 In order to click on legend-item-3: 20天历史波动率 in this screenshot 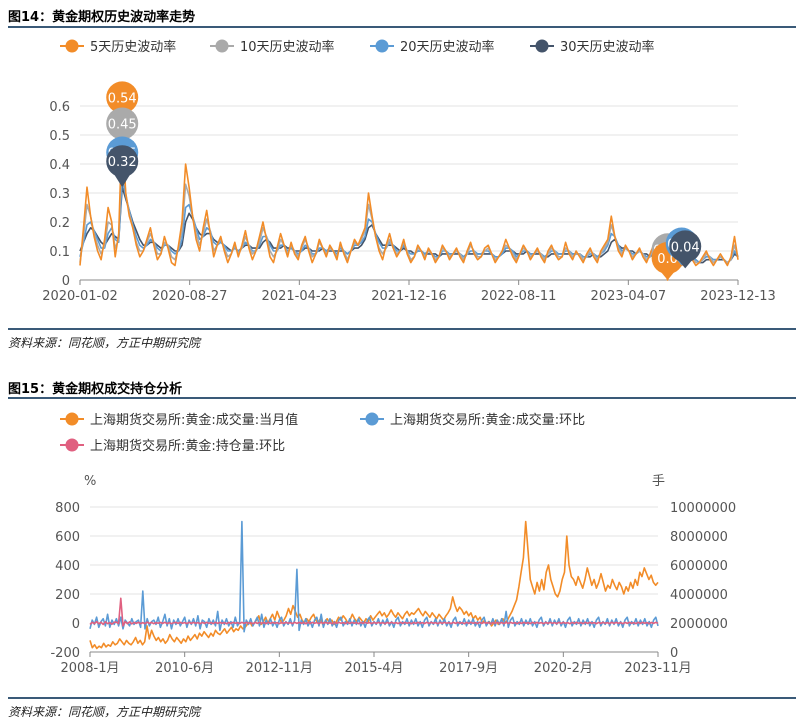, I will do `click(432, 47)`.